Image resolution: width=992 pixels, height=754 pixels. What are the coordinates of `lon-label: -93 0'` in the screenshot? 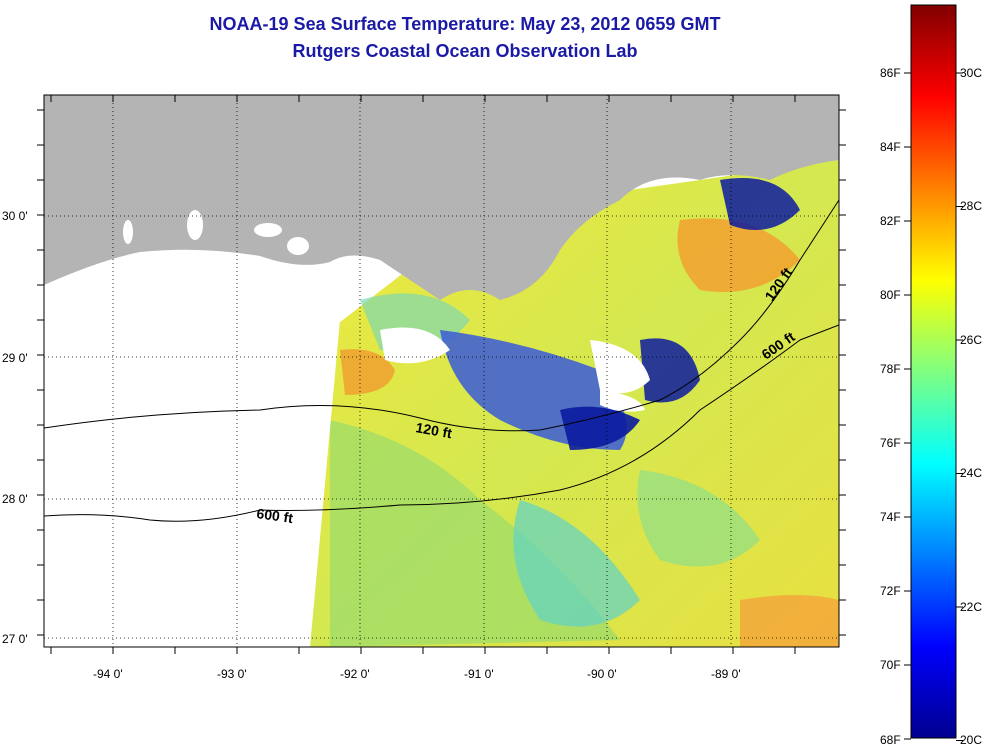 It's located at (232, 674).